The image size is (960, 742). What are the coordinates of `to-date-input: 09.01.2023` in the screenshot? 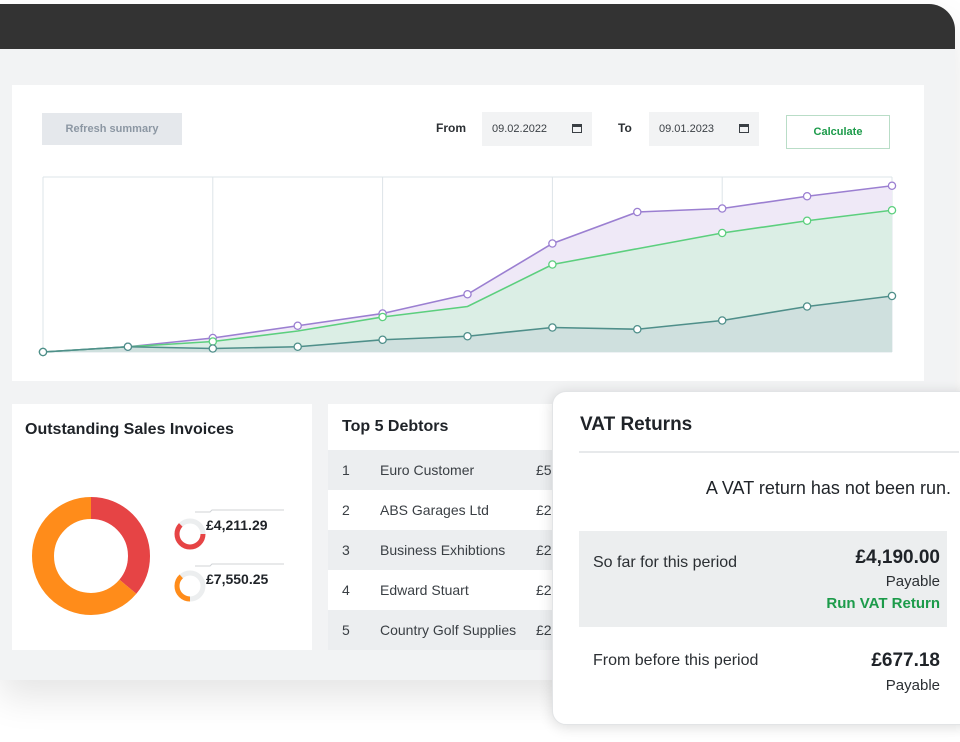 It's located at (704, 129).